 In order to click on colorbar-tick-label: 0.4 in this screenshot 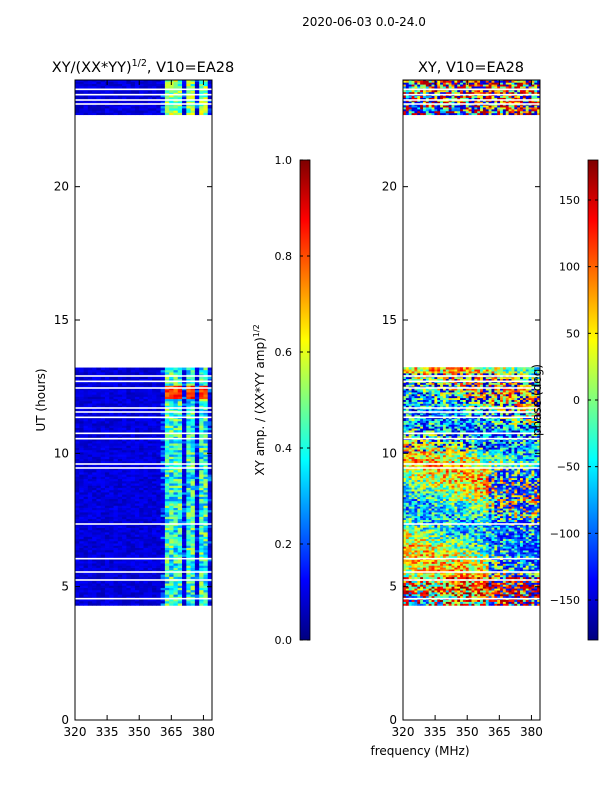, I will do `click(284, 448)`.